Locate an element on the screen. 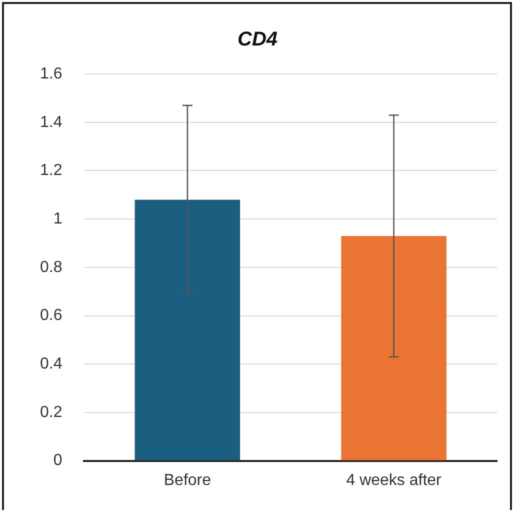 This screenshot has width=519, height=514. x-tick-label: 4 weeks after is located at coordinates (394, 480).